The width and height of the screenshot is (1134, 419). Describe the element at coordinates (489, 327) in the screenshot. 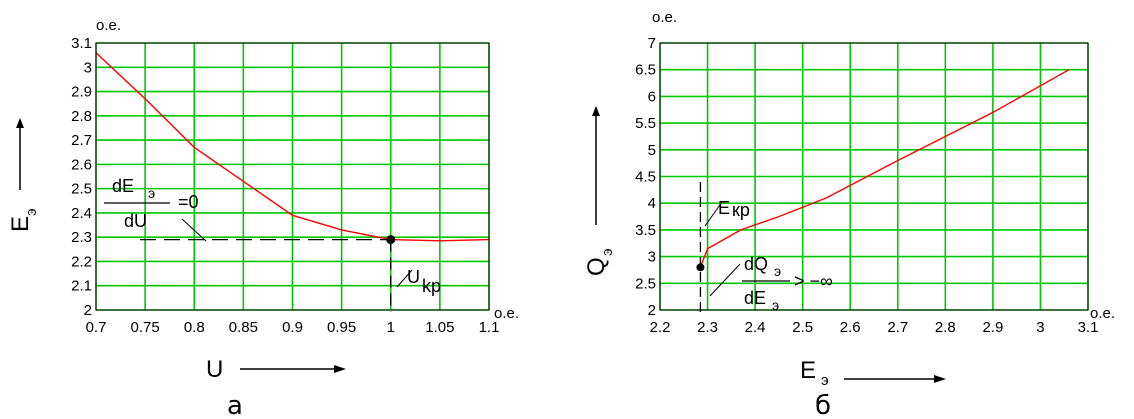

I see `a-x-tick-label: 1.1` at that location.